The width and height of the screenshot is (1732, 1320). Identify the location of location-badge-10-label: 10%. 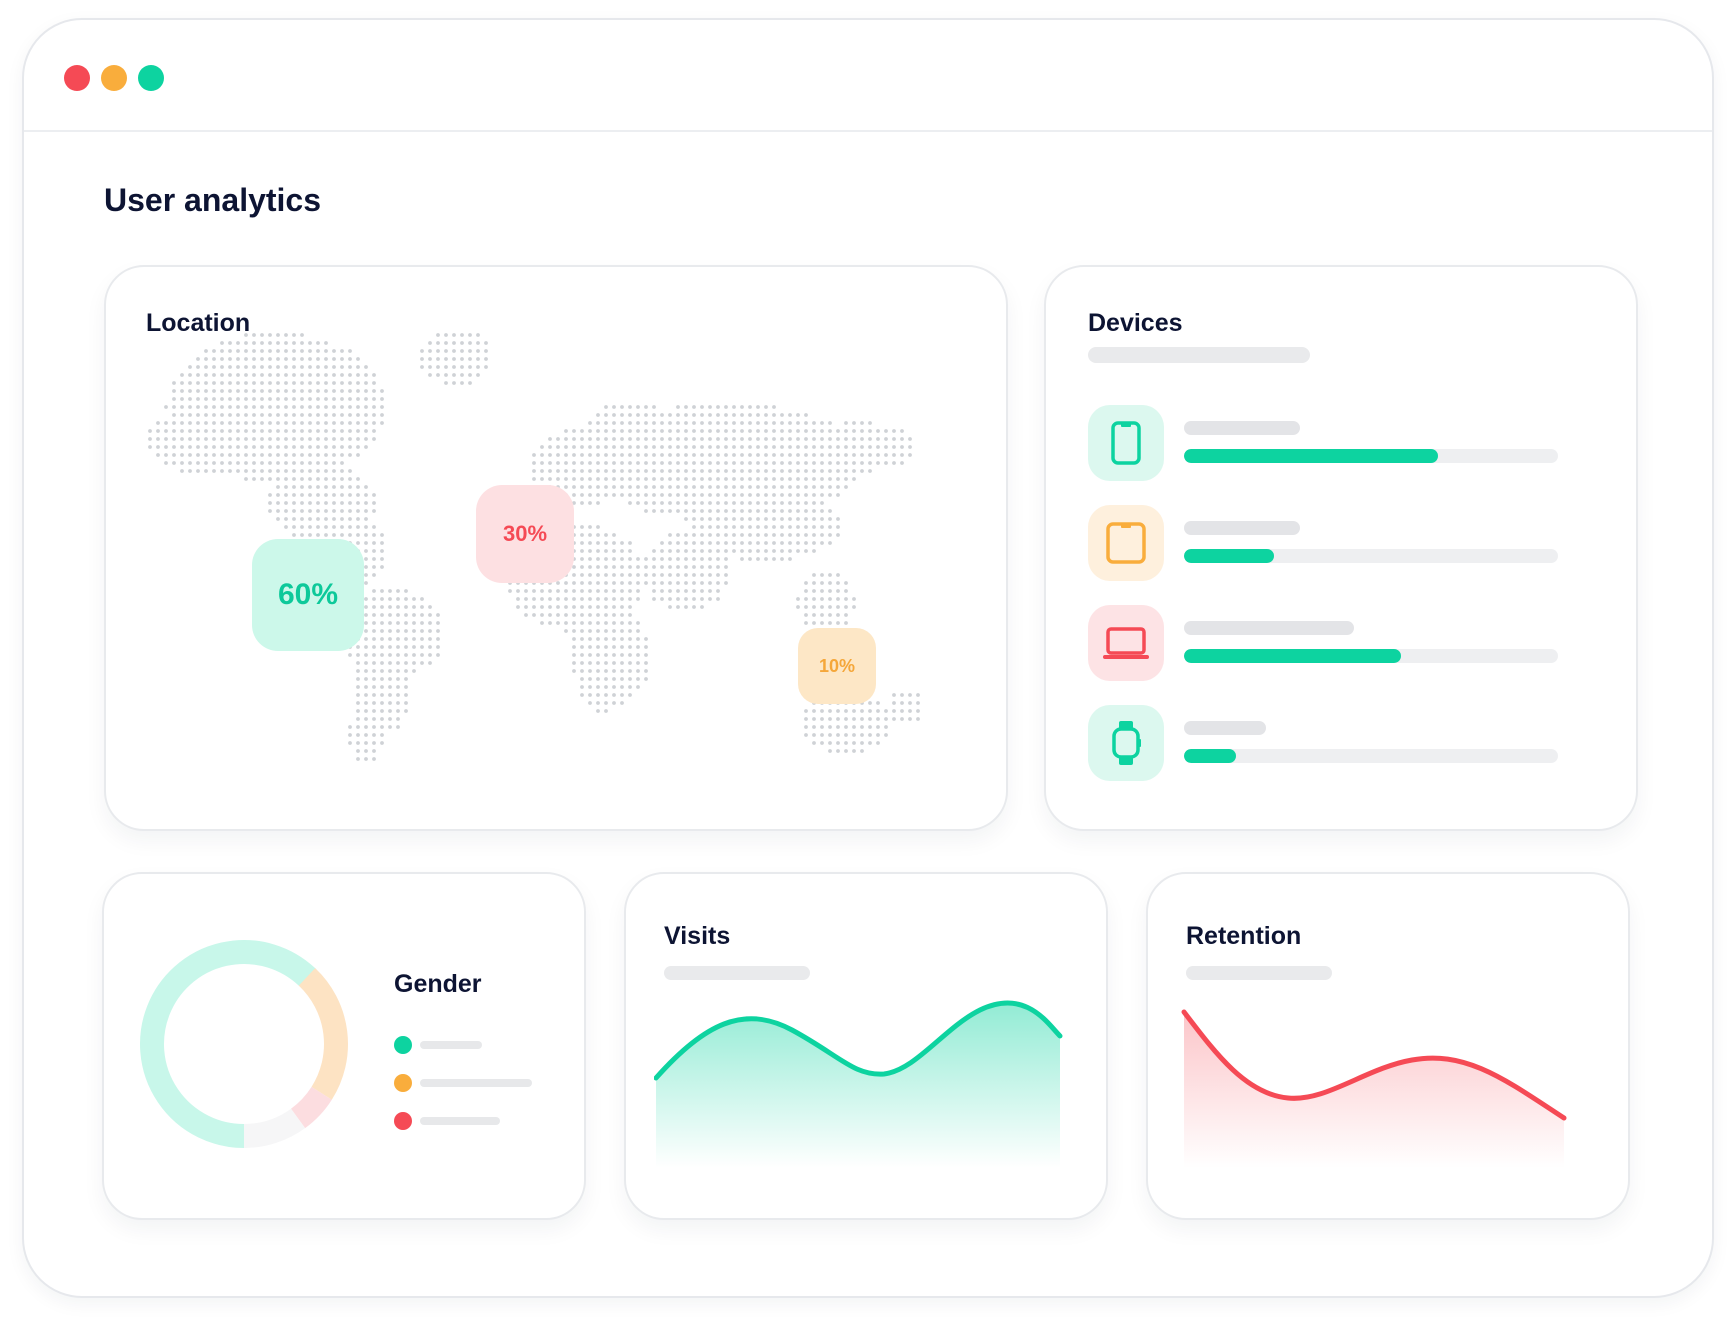
(837, 665).